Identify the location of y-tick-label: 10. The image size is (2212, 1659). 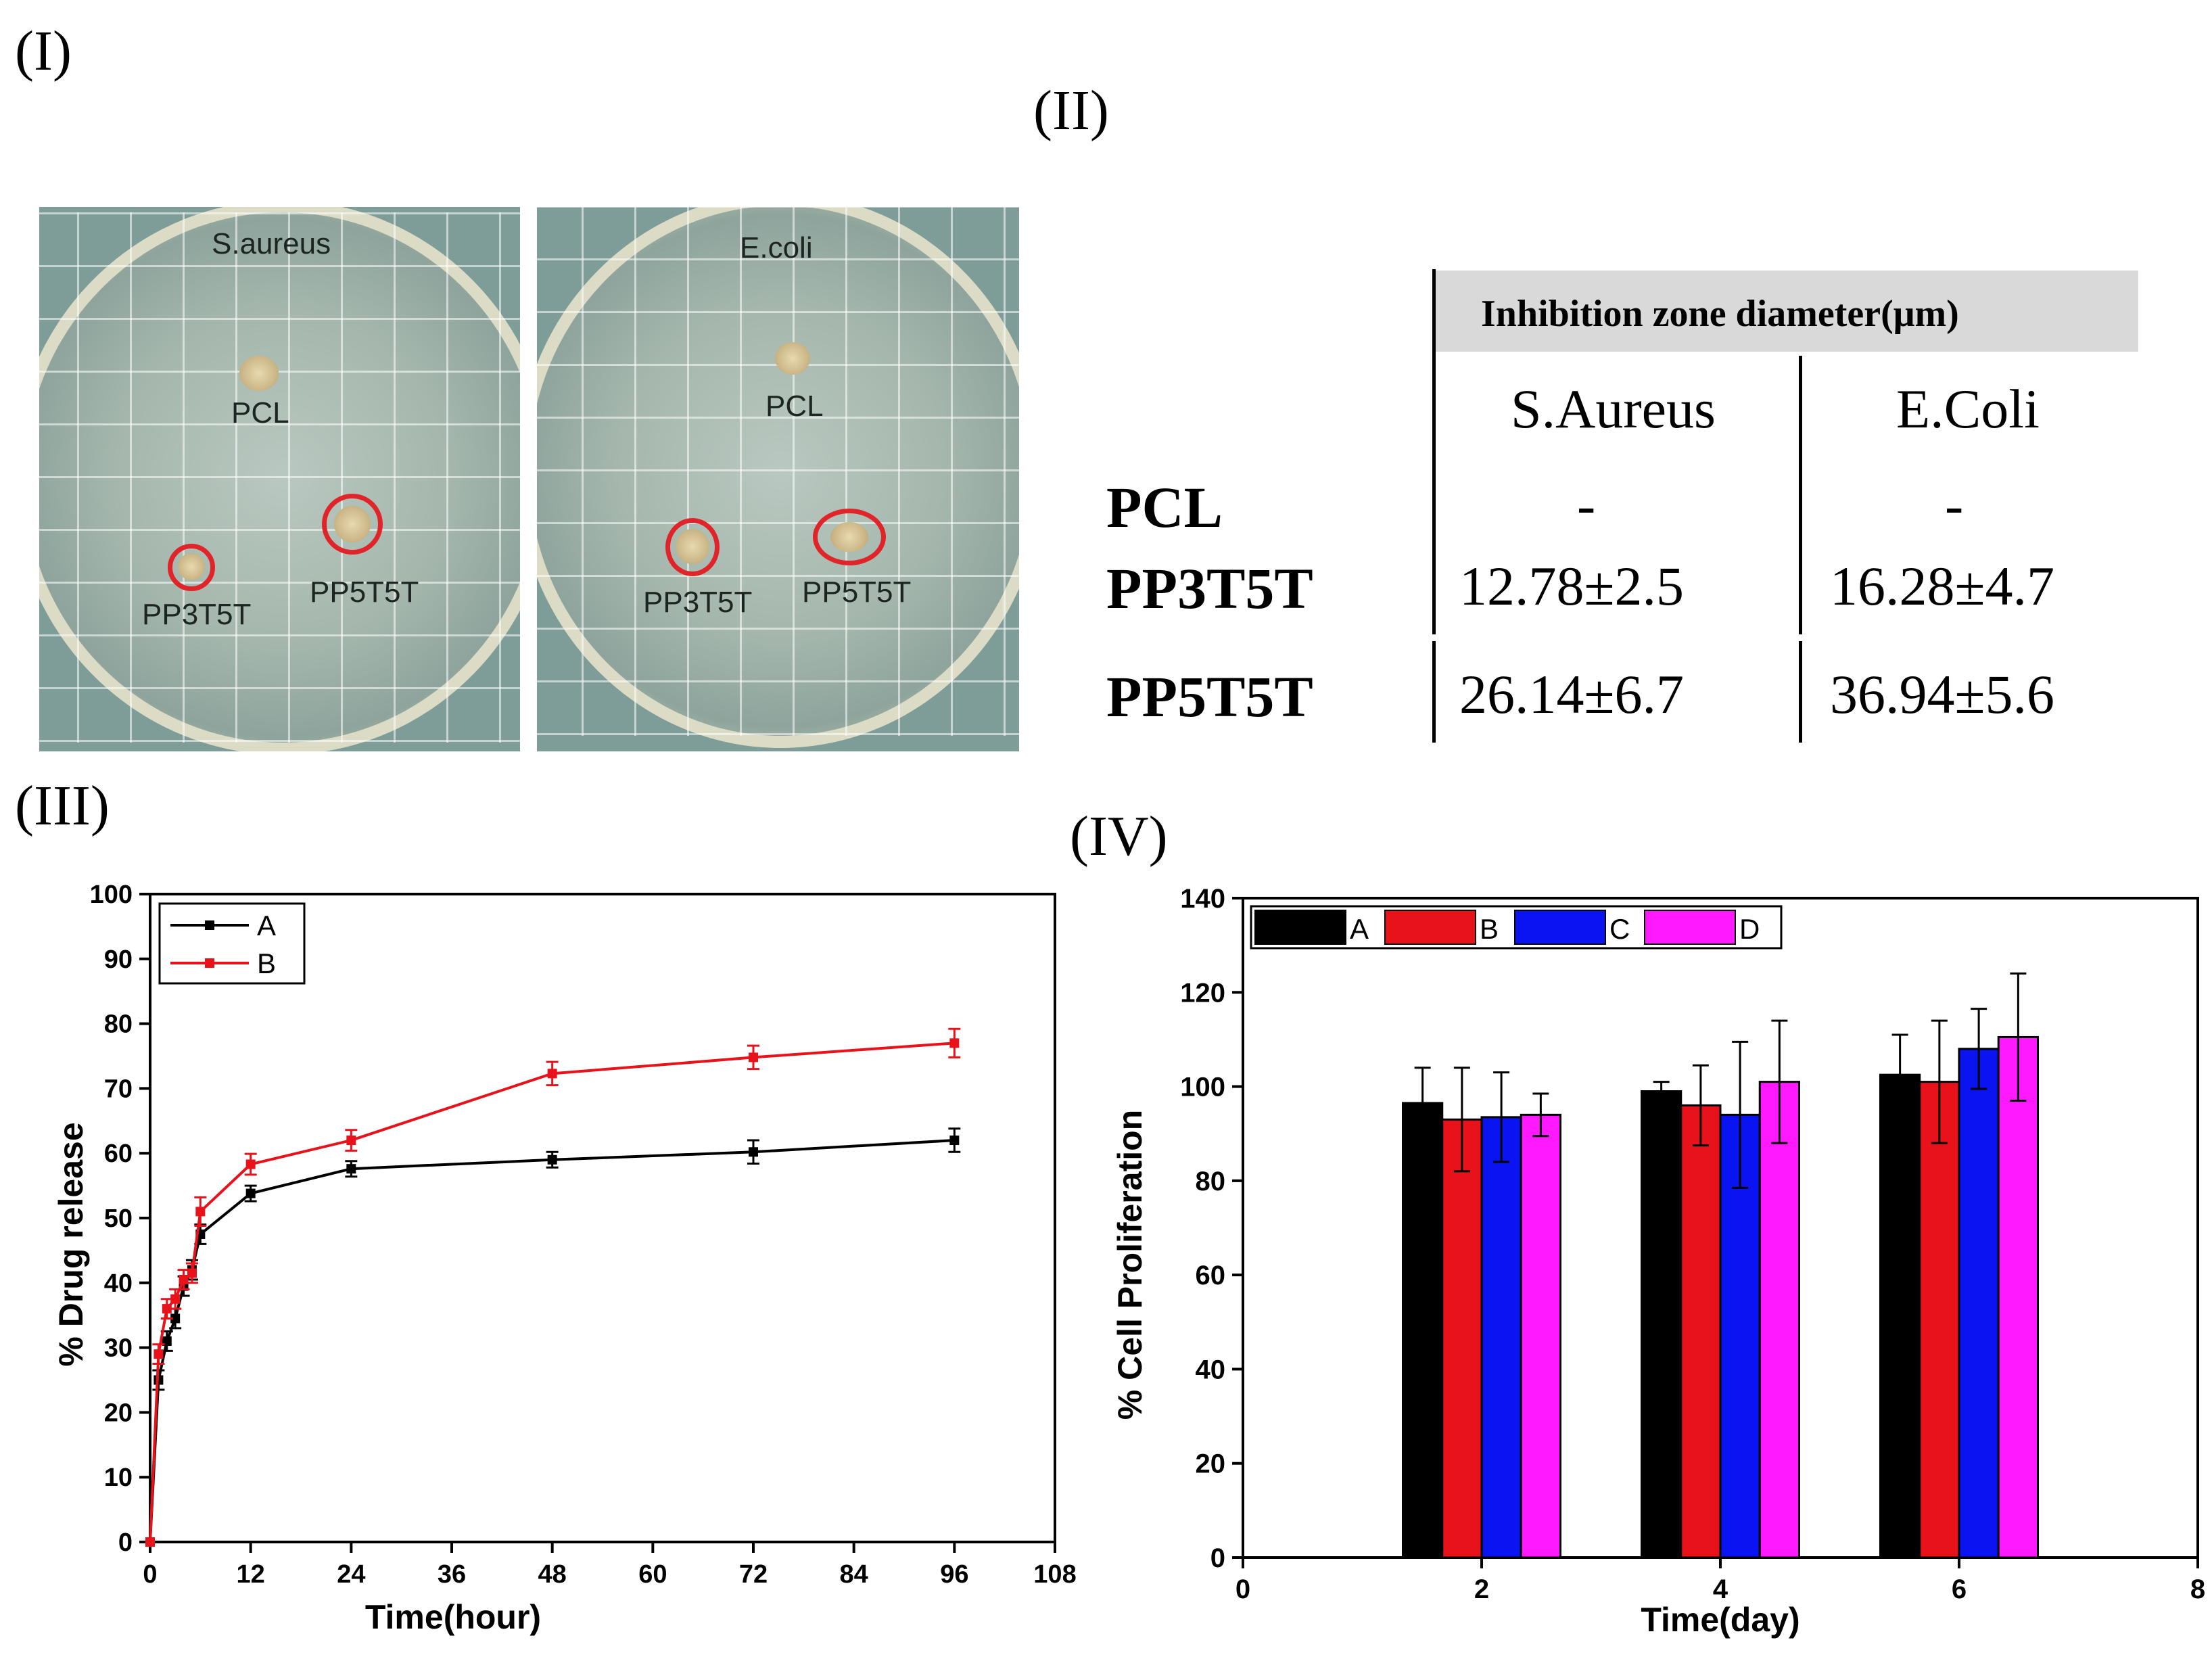
(118, 1478).